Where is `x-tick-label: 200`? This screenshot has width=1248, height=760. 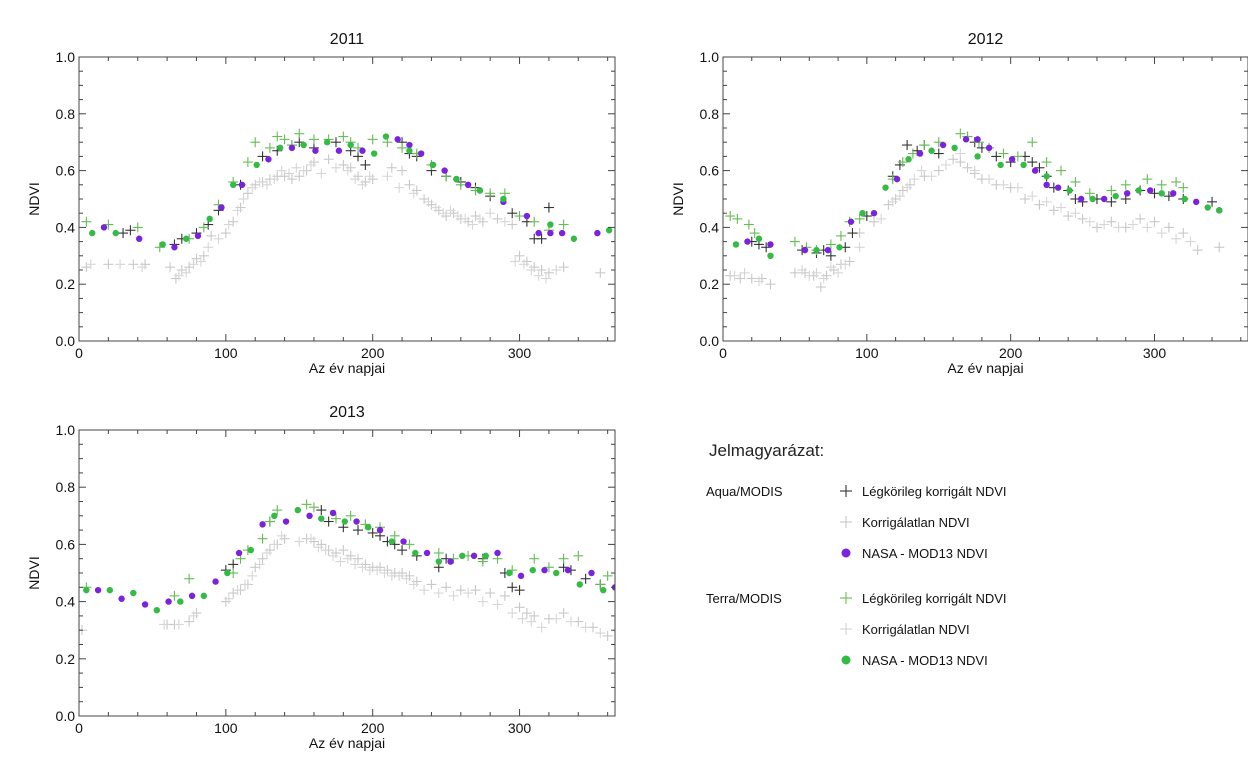
x-tick-label: 200 is located at coordinates (1011, 353).